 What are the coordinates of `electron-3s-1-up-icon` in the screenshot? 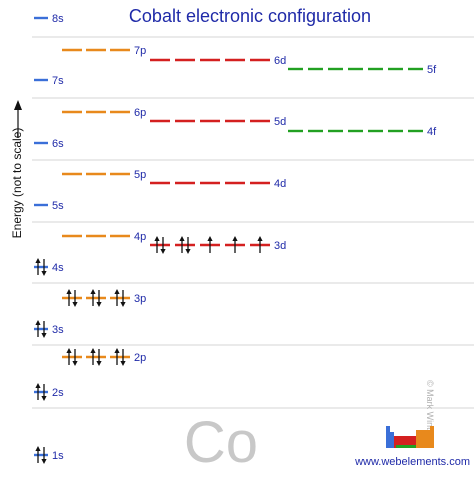 It's located at (38, 322).